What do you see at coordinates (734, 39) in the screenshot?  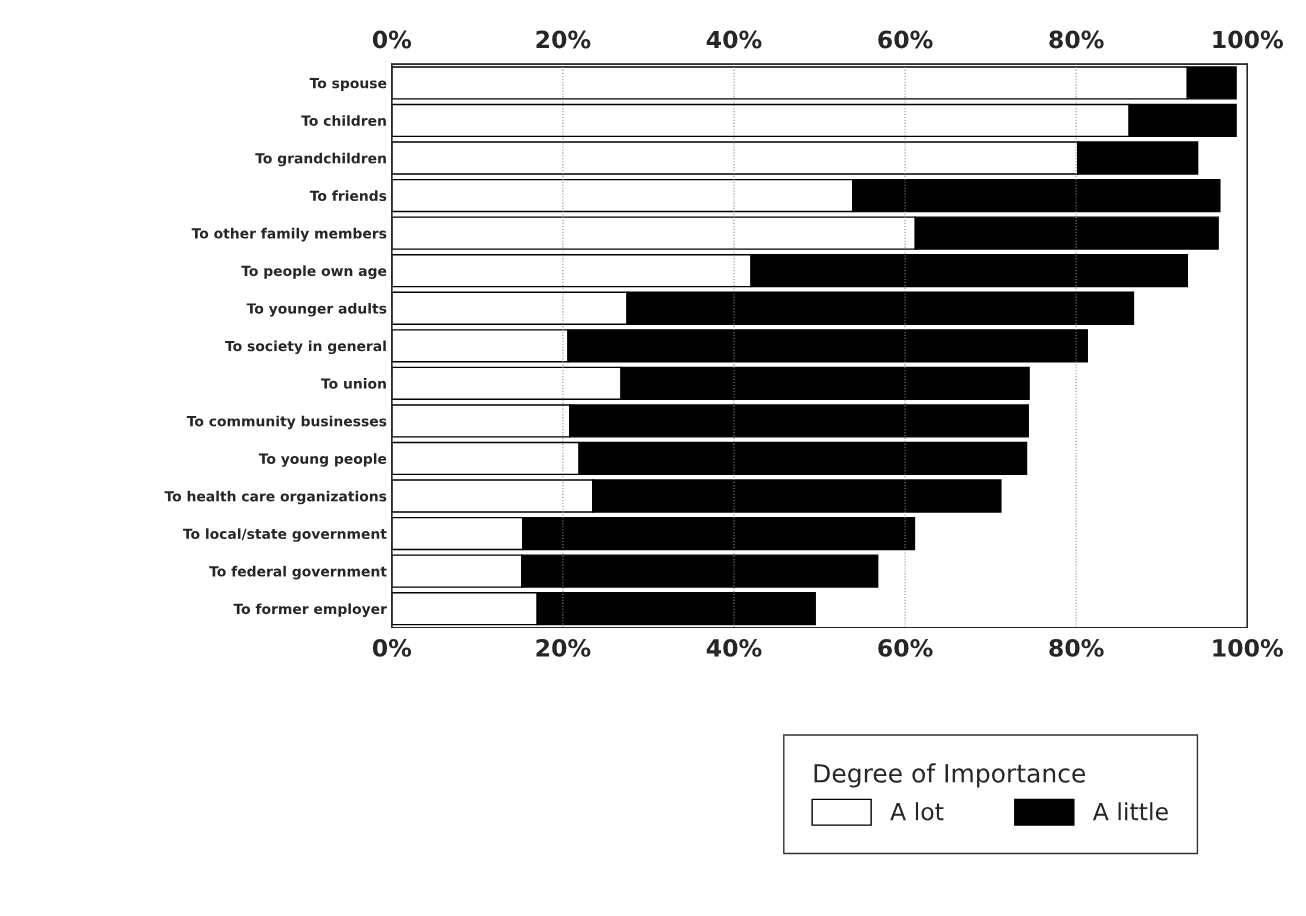 I see `x2-tick-label: 40%` at bounding box center [734, 39].